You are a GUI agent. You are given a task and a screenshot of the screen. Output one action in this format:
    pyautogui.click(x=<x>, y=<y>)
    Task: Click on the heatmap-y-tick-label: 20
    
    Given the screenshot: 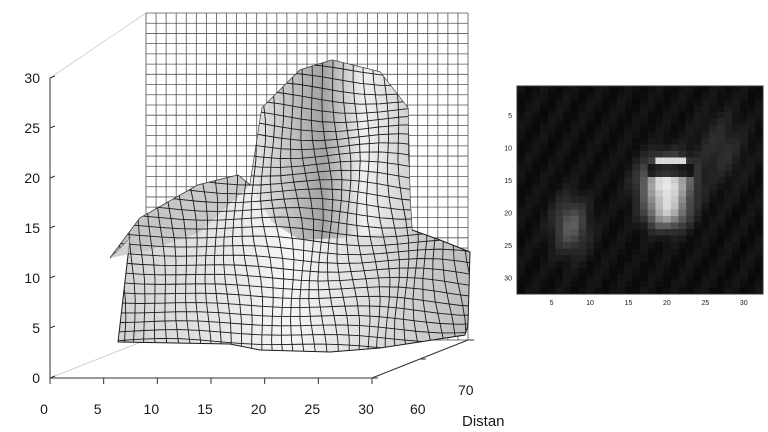 What is the action you would take?
    pyautogui.click(x=508, y=213)
    